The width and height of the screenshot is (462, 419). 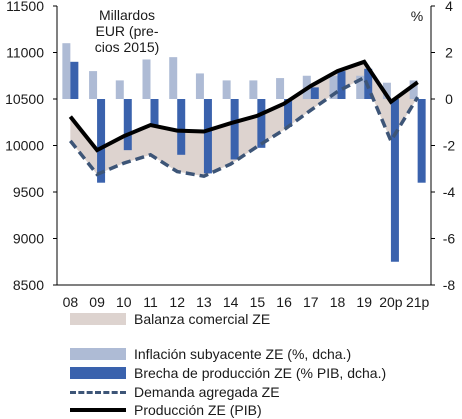 I want to click on right-tick-label: -4, so click(x=449, y=192).